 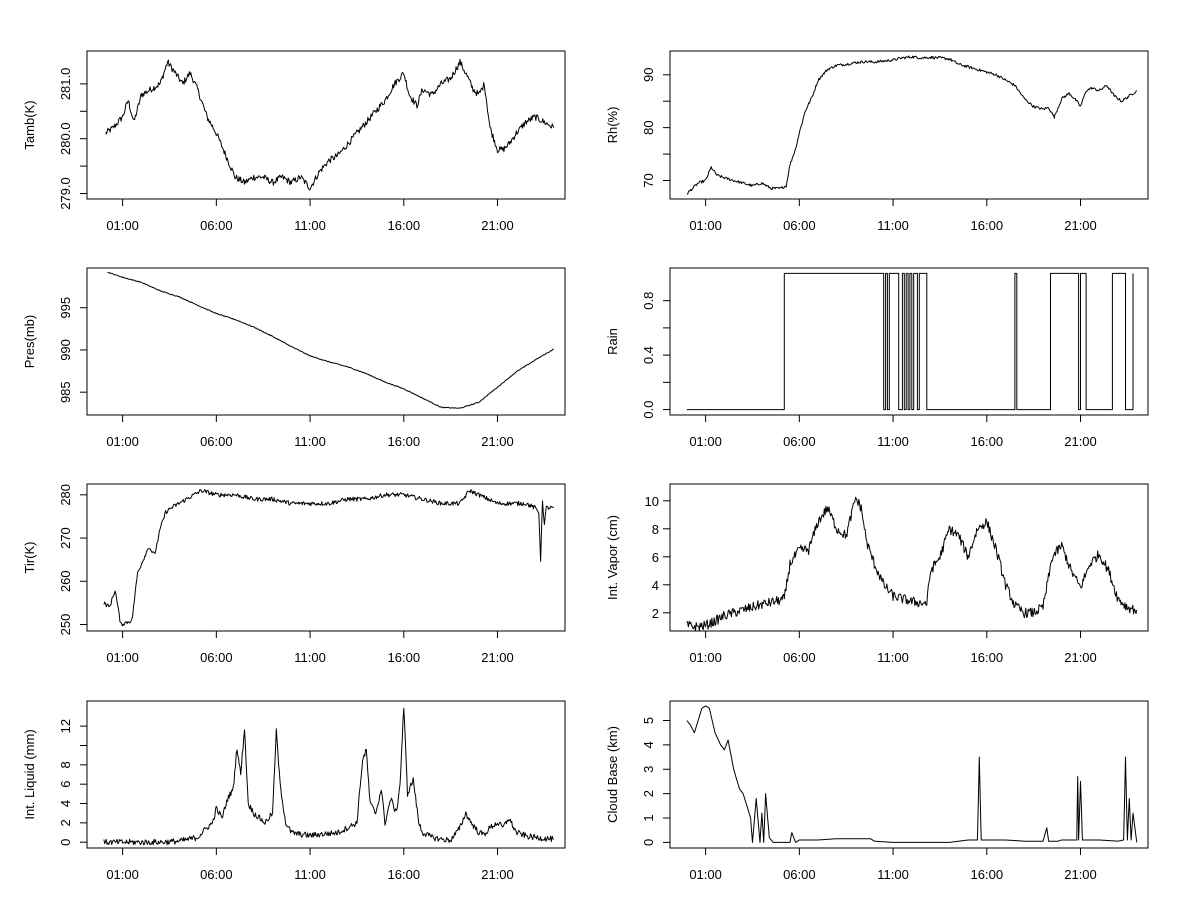 What do you see at coordinates (648, 793) in the screenshot?
I see `panel-8-y-tick-label: 2` at bounding box center [648, 793].